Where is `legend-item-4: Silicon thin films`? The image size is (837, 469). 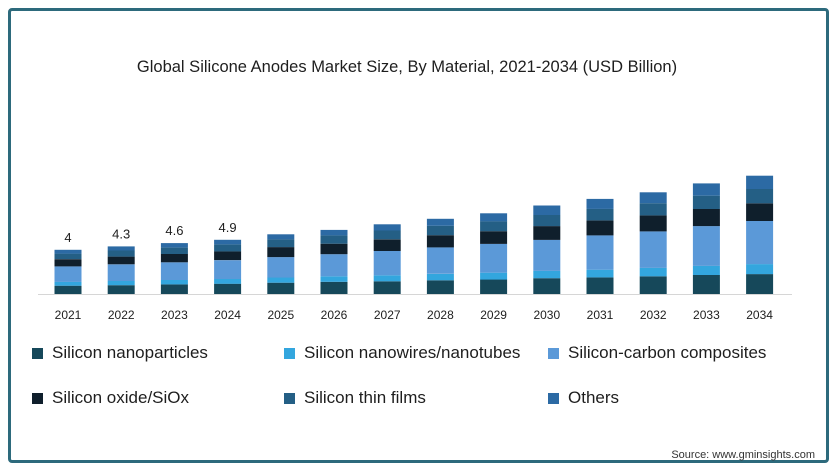 legend-item-4: Silicon thin films is located at coordinates (355, 398).